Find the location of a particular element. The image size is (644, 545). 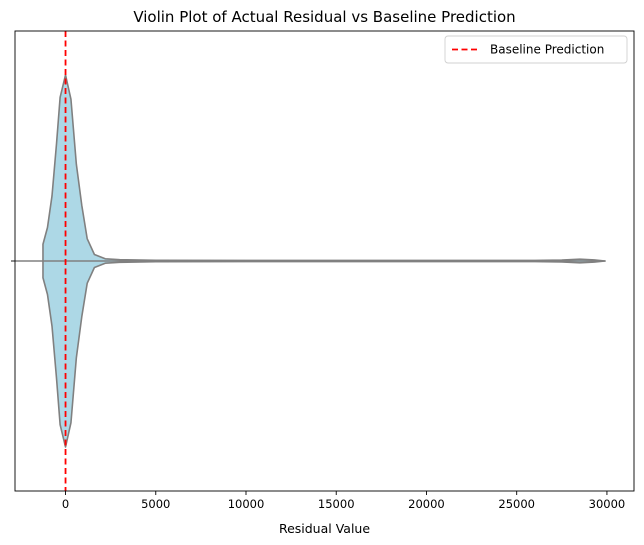

x-axis-label: Residual Value is located at coordinates (324, 528).